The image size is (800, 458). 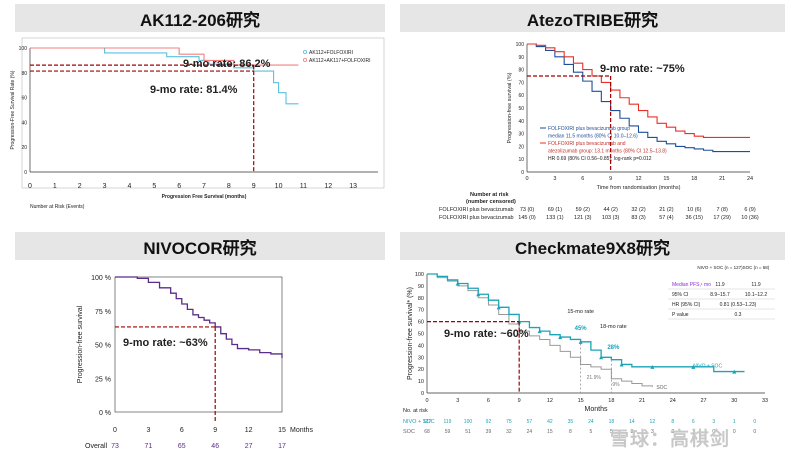 I want to click on cm9x8-x-label: Months, so click(x=596, y=409).